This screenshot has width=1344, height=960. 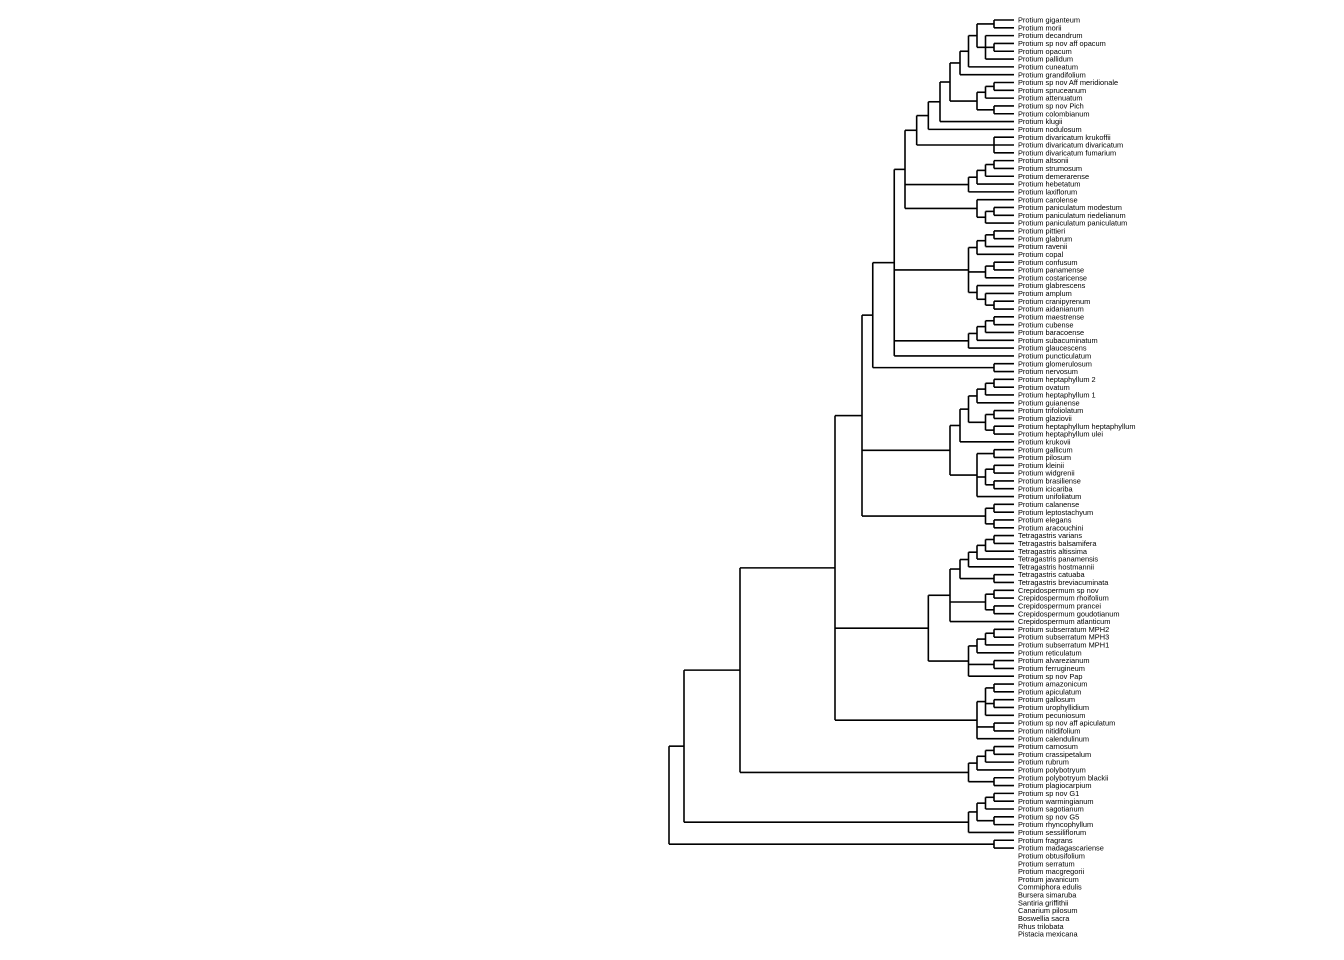 I want to click on tip-label: Protium subserratum MPH1, so click(x=1063, y=645).